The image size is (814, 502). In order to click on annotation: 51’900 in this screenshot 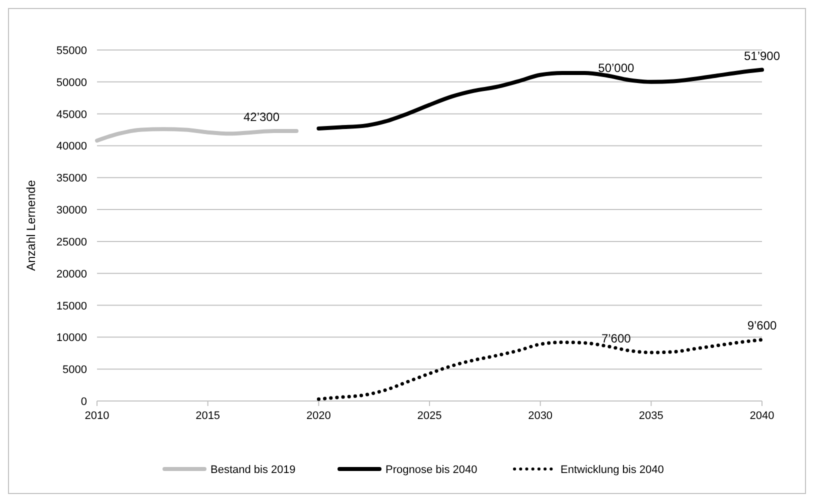, I will do `click(762, 55)`.